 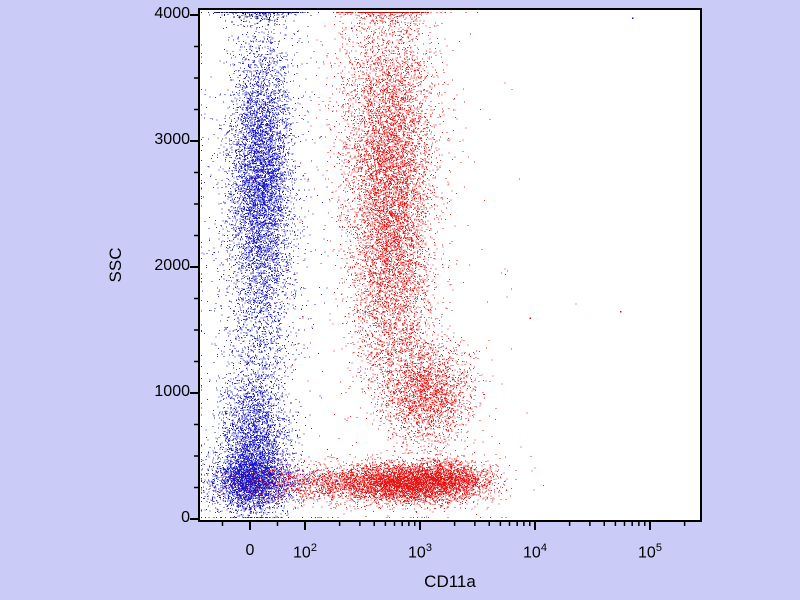 I want to click on x-tick-label: 10⁴, so click(x=535, y=552).